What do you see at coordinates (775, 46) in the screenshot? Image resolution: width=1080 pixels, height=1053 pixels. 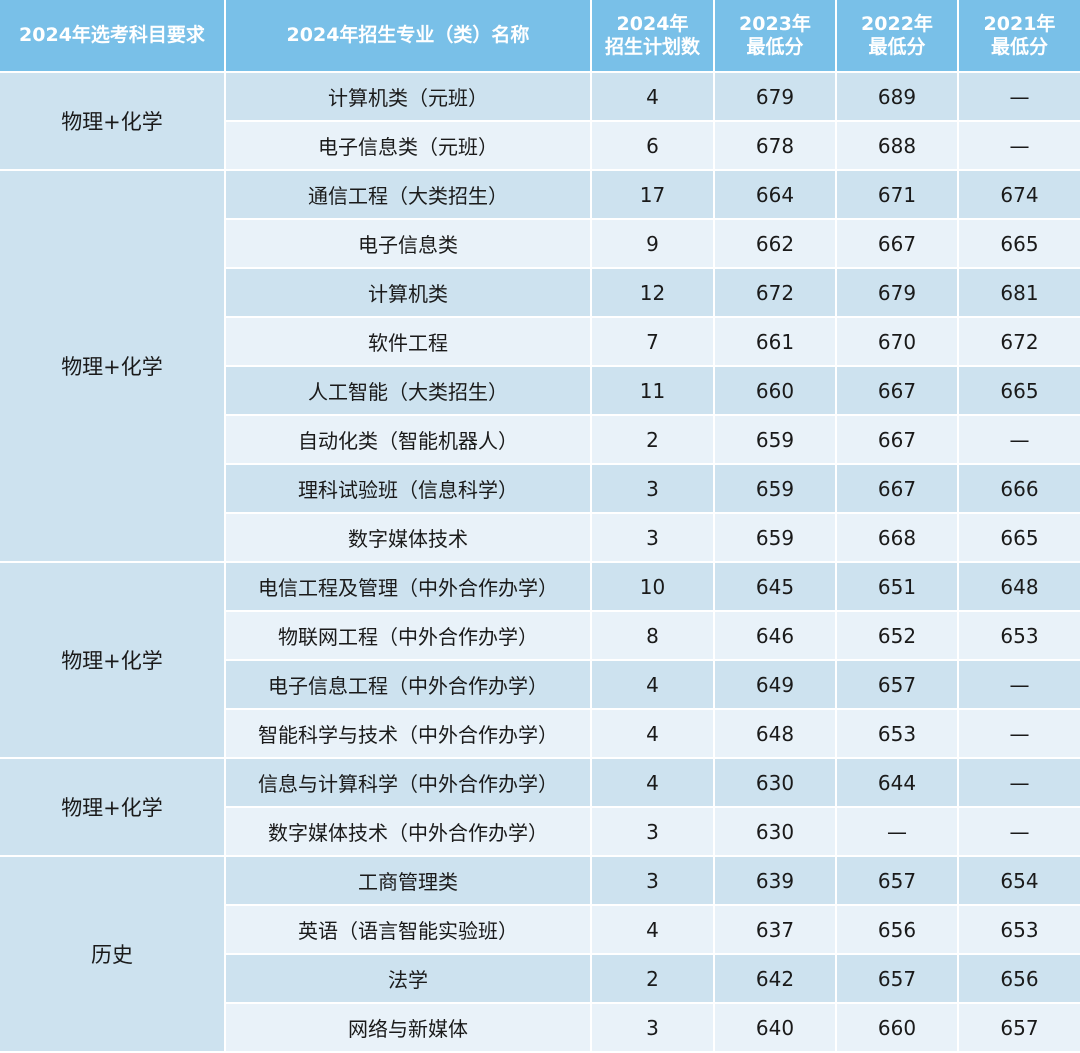 I see `header-score-2023-line2: 最低分` at bounding box center [775, 46].